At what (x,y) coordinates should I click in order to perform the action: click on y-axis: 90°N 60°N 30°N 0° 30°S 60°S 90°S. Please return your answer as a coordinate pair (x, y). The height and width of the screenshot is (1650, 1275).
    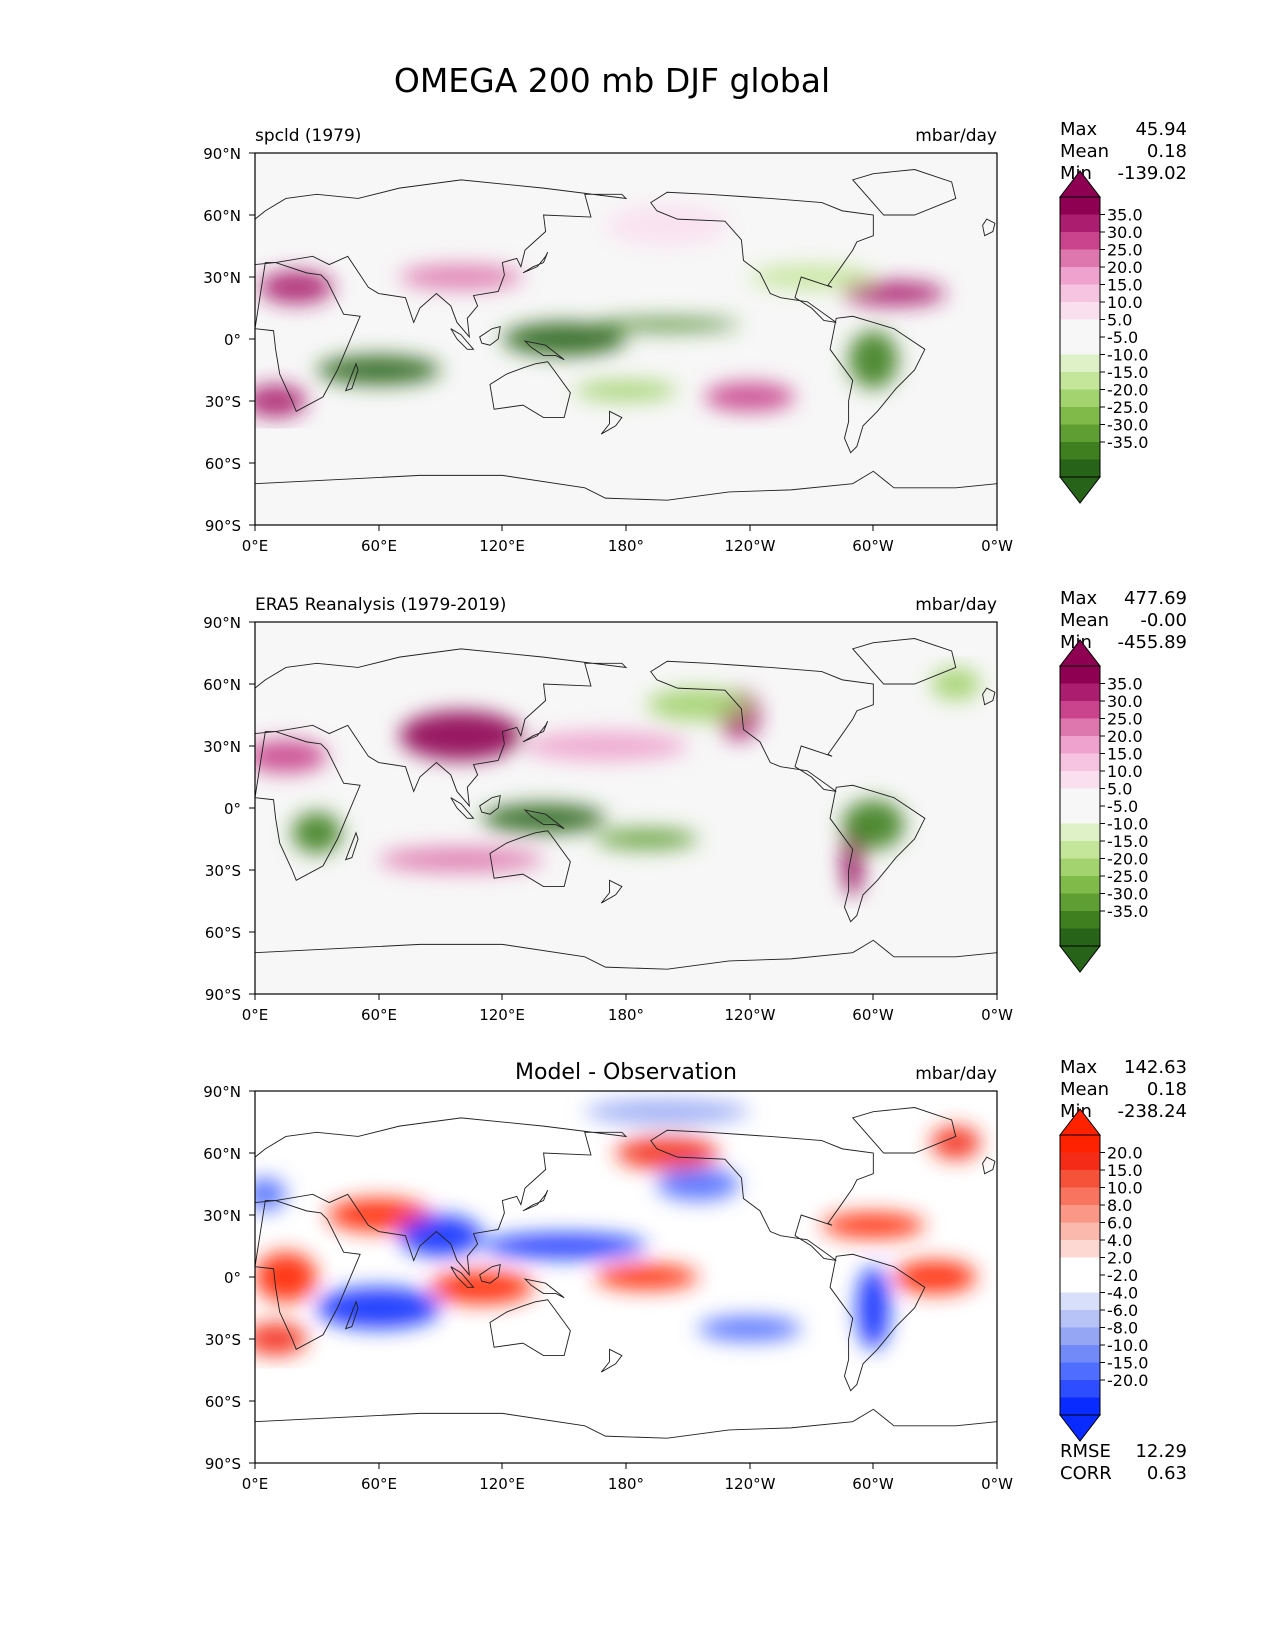
    Looking at the image, I should click on (229, 809).